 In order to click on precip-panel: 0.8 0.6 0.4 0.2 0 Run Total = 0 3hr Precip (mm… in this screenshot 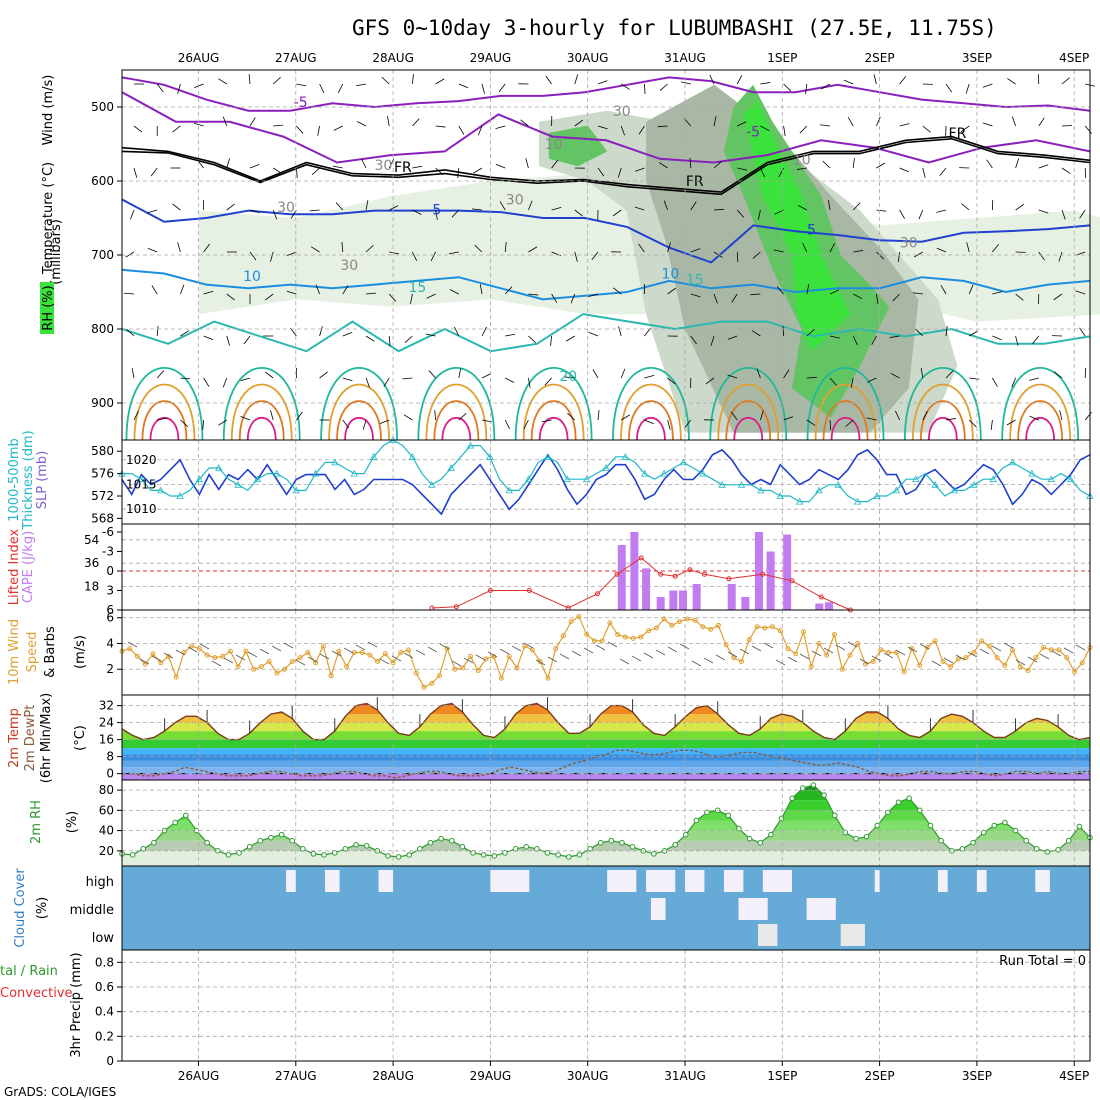, I will do `click(545, 1008)`.